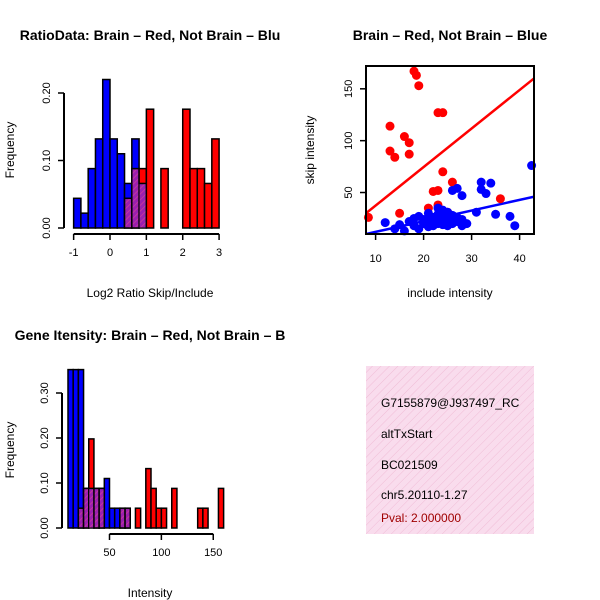 The height and width of the screenshot is (600, 600). What do you see at coordinates (183, 253) in the screenshot?
I see `ratio-x-tick-label-3: 2` at bounding box center [183, 253].